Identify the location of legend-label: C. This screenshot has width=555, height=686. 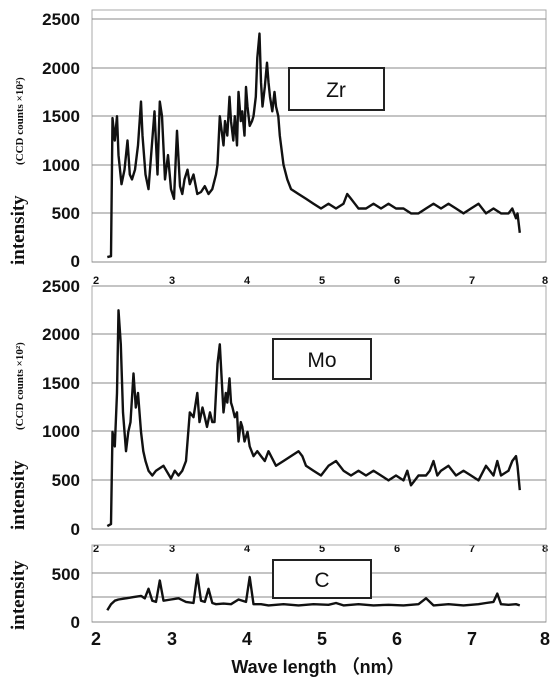
(321, 580).